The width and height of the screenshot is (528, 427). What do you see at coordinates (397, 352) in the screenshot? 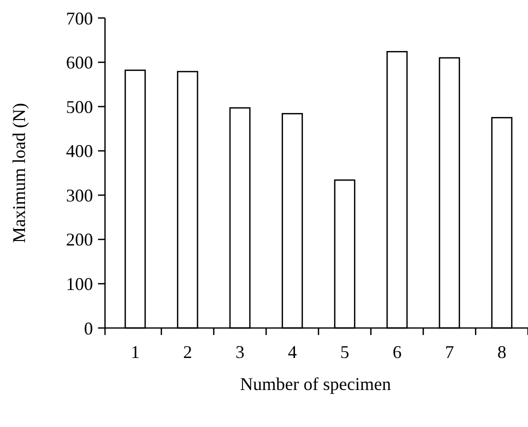
I see `x-tick-label: 6` at bounding box center [397, 352].